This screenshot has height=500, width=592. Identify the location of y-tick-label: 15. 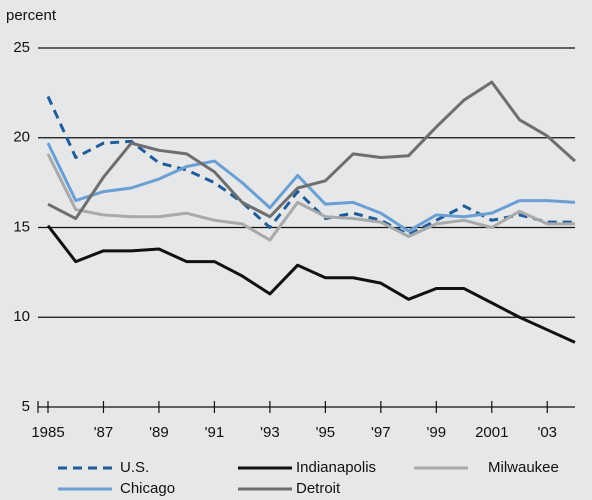
(21, 226).